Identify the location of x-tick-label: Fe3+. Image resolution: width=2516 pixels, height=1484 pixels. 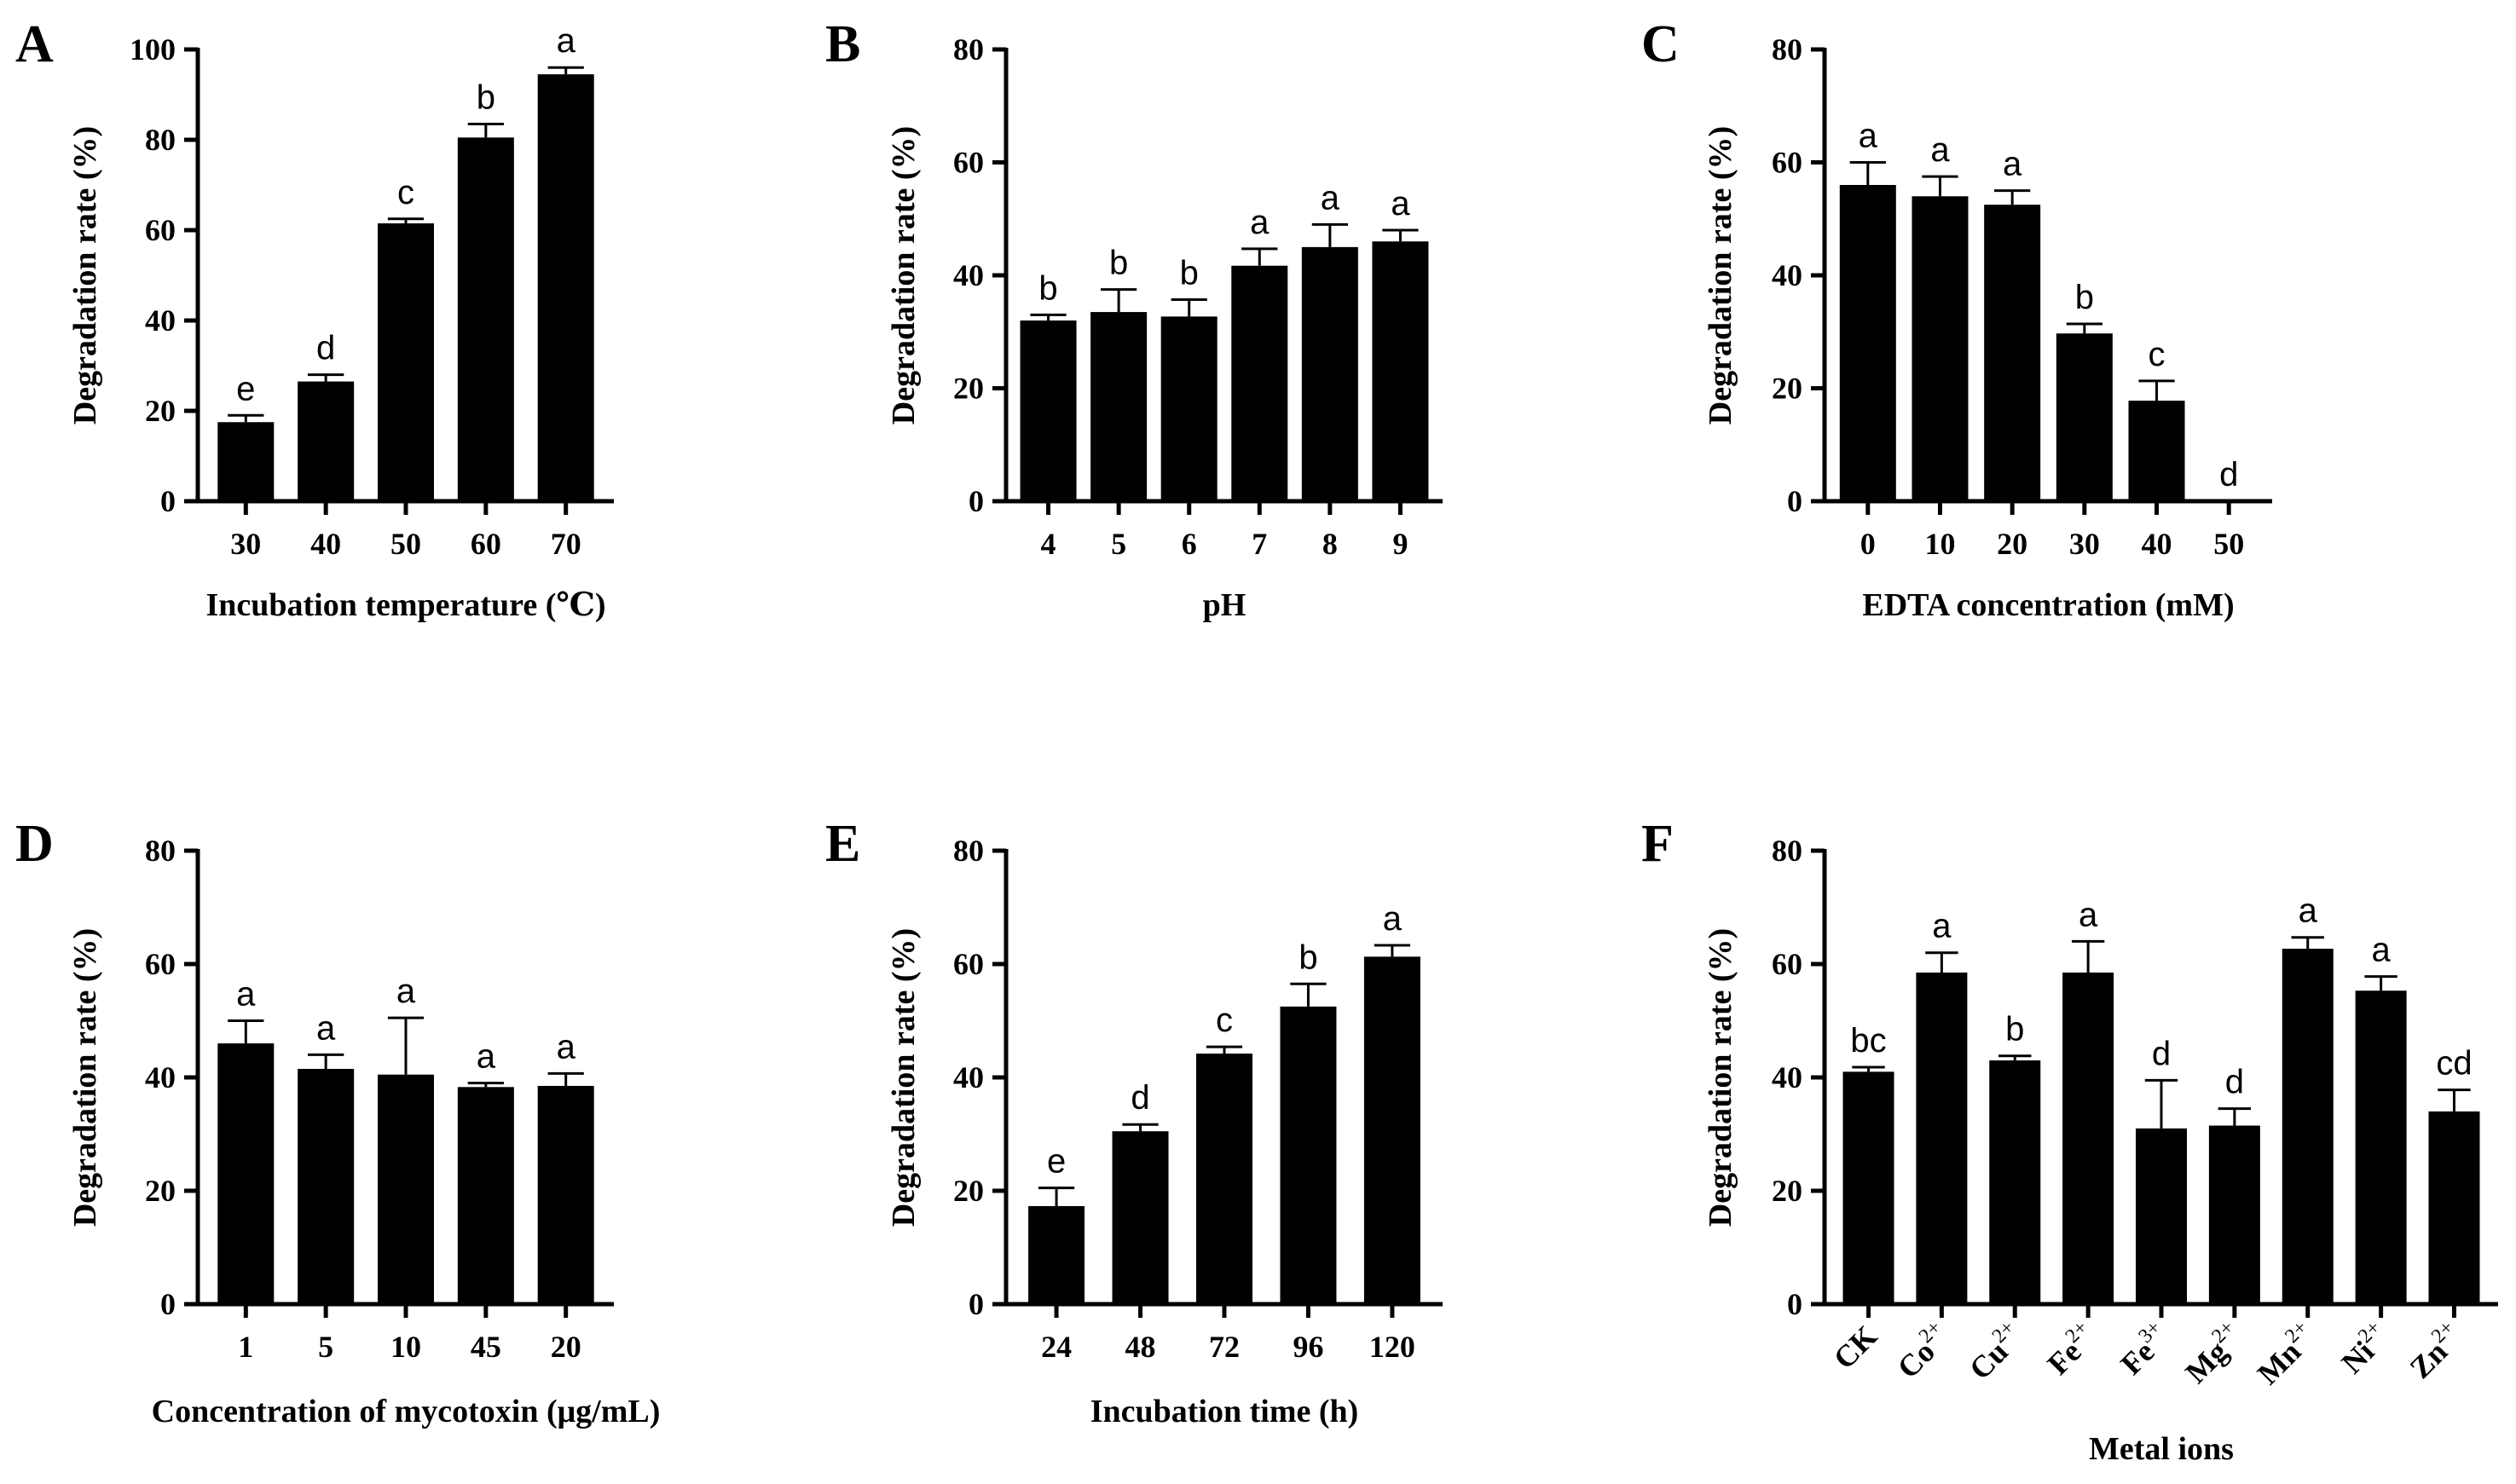
(2144, 1349).